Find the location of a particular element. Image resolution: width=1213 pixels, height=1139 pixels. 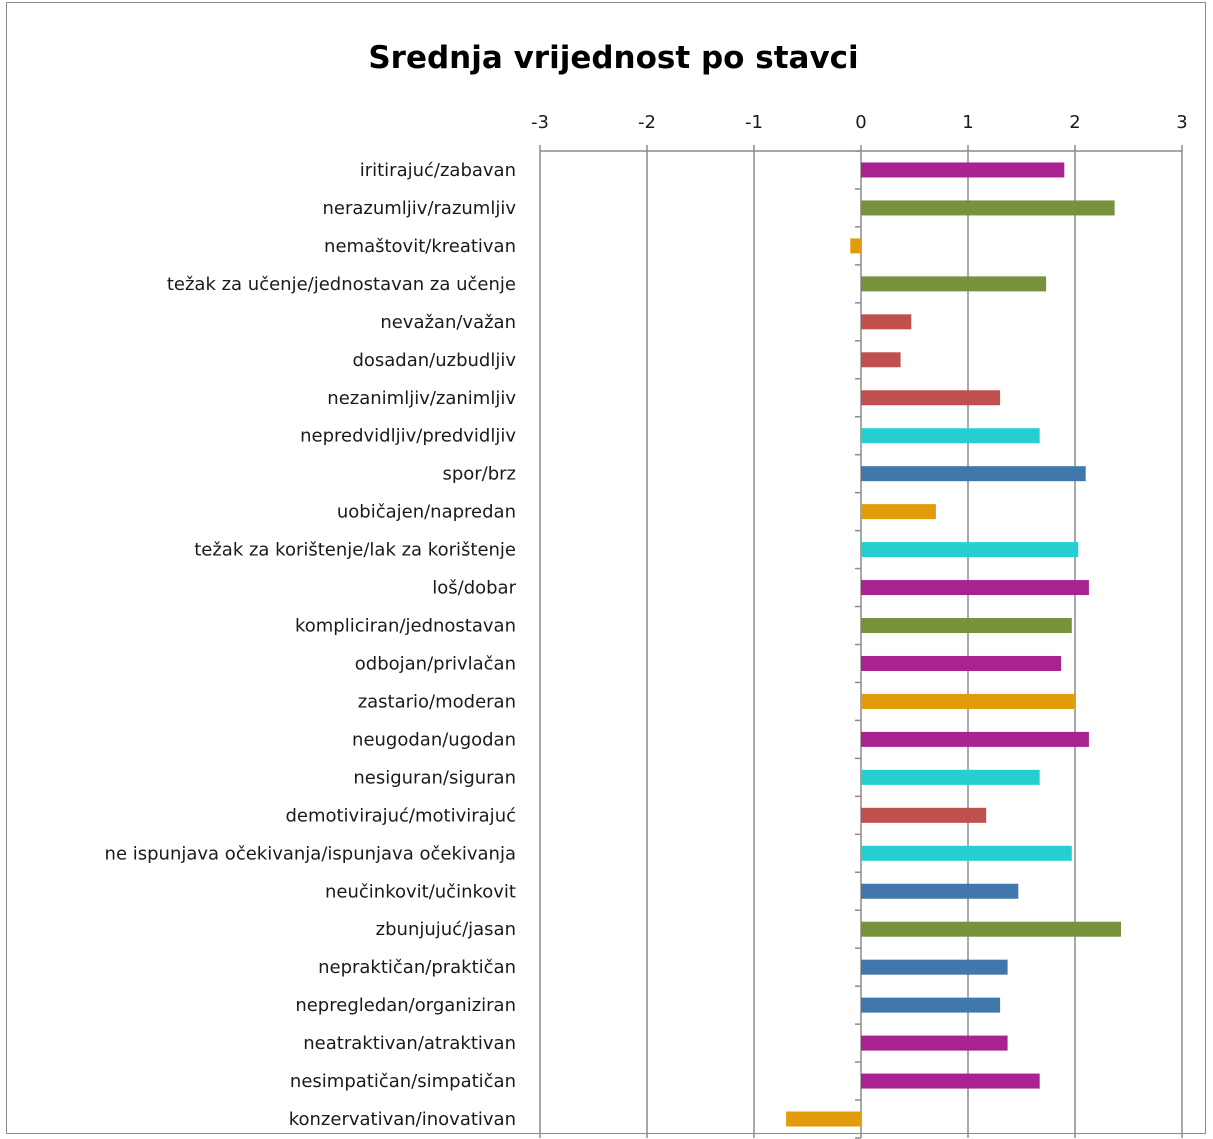

category-label: kompliciran/jednostavan is located at coordinates (405, 626).